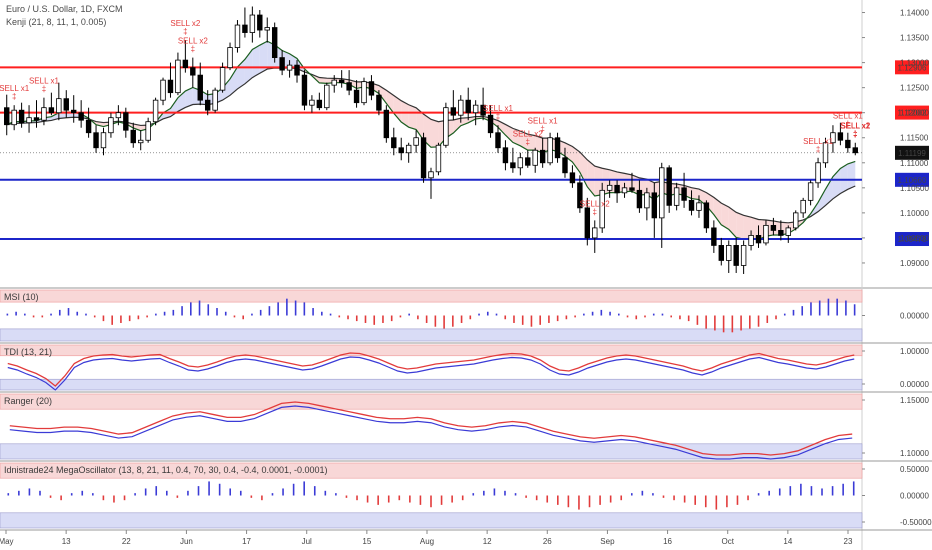 The image size is (932, 550). What do you see at coordinates (667, 541) in the screenshot?
I see `time-tick-label: 16` at bounding box center [667, 541].